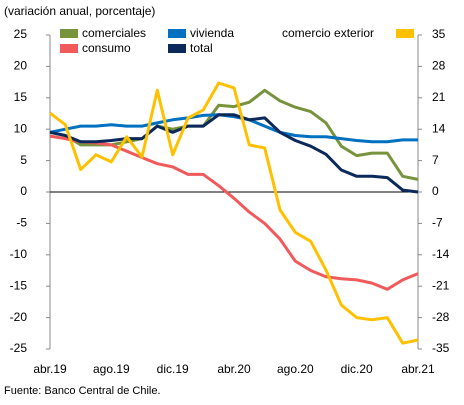 The image size is (464, 405). I want to click on x-tick-label: ago.20, so click(295, 369).